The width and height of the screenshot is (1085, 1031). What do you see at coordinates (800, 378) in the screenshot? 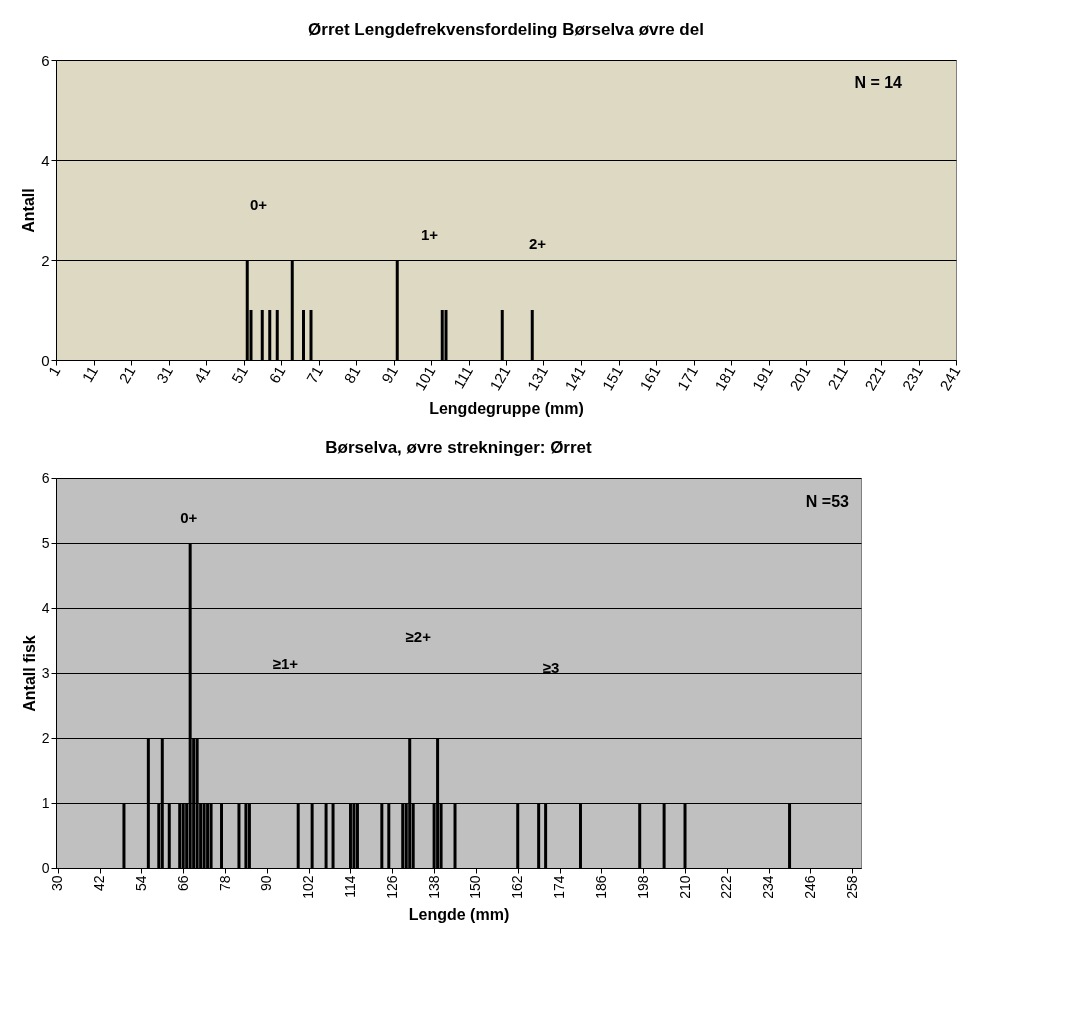
I see `x-tick-label: 201` at bounding box center [800, 378].